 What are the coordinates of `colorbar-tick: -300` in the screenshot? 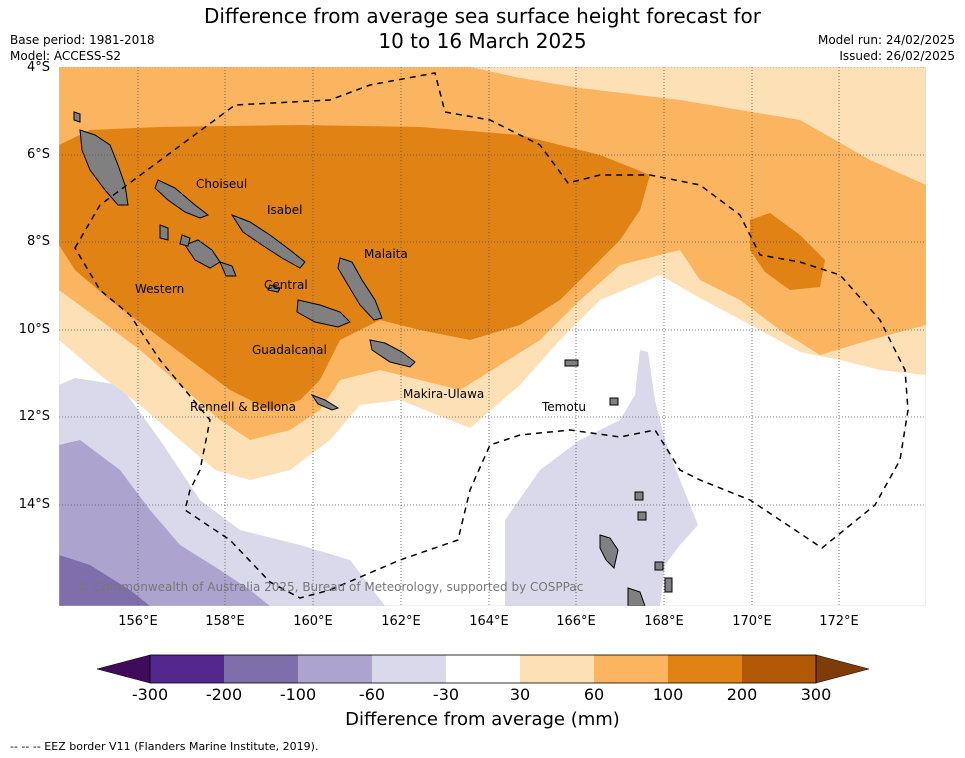 It's located at (150, 694).